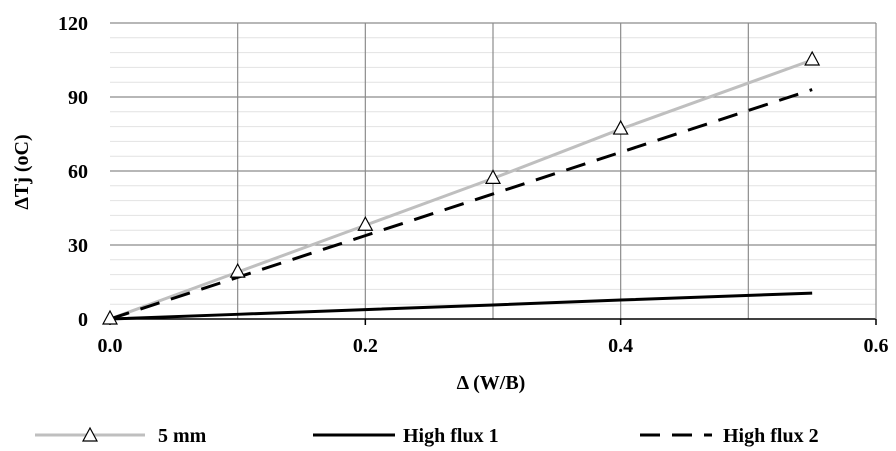  What do you see at coordinates (771, 436) in the screenshot?
I see `legend-label-high-flux-2: High flux 2` at bounding box center [771, 436].